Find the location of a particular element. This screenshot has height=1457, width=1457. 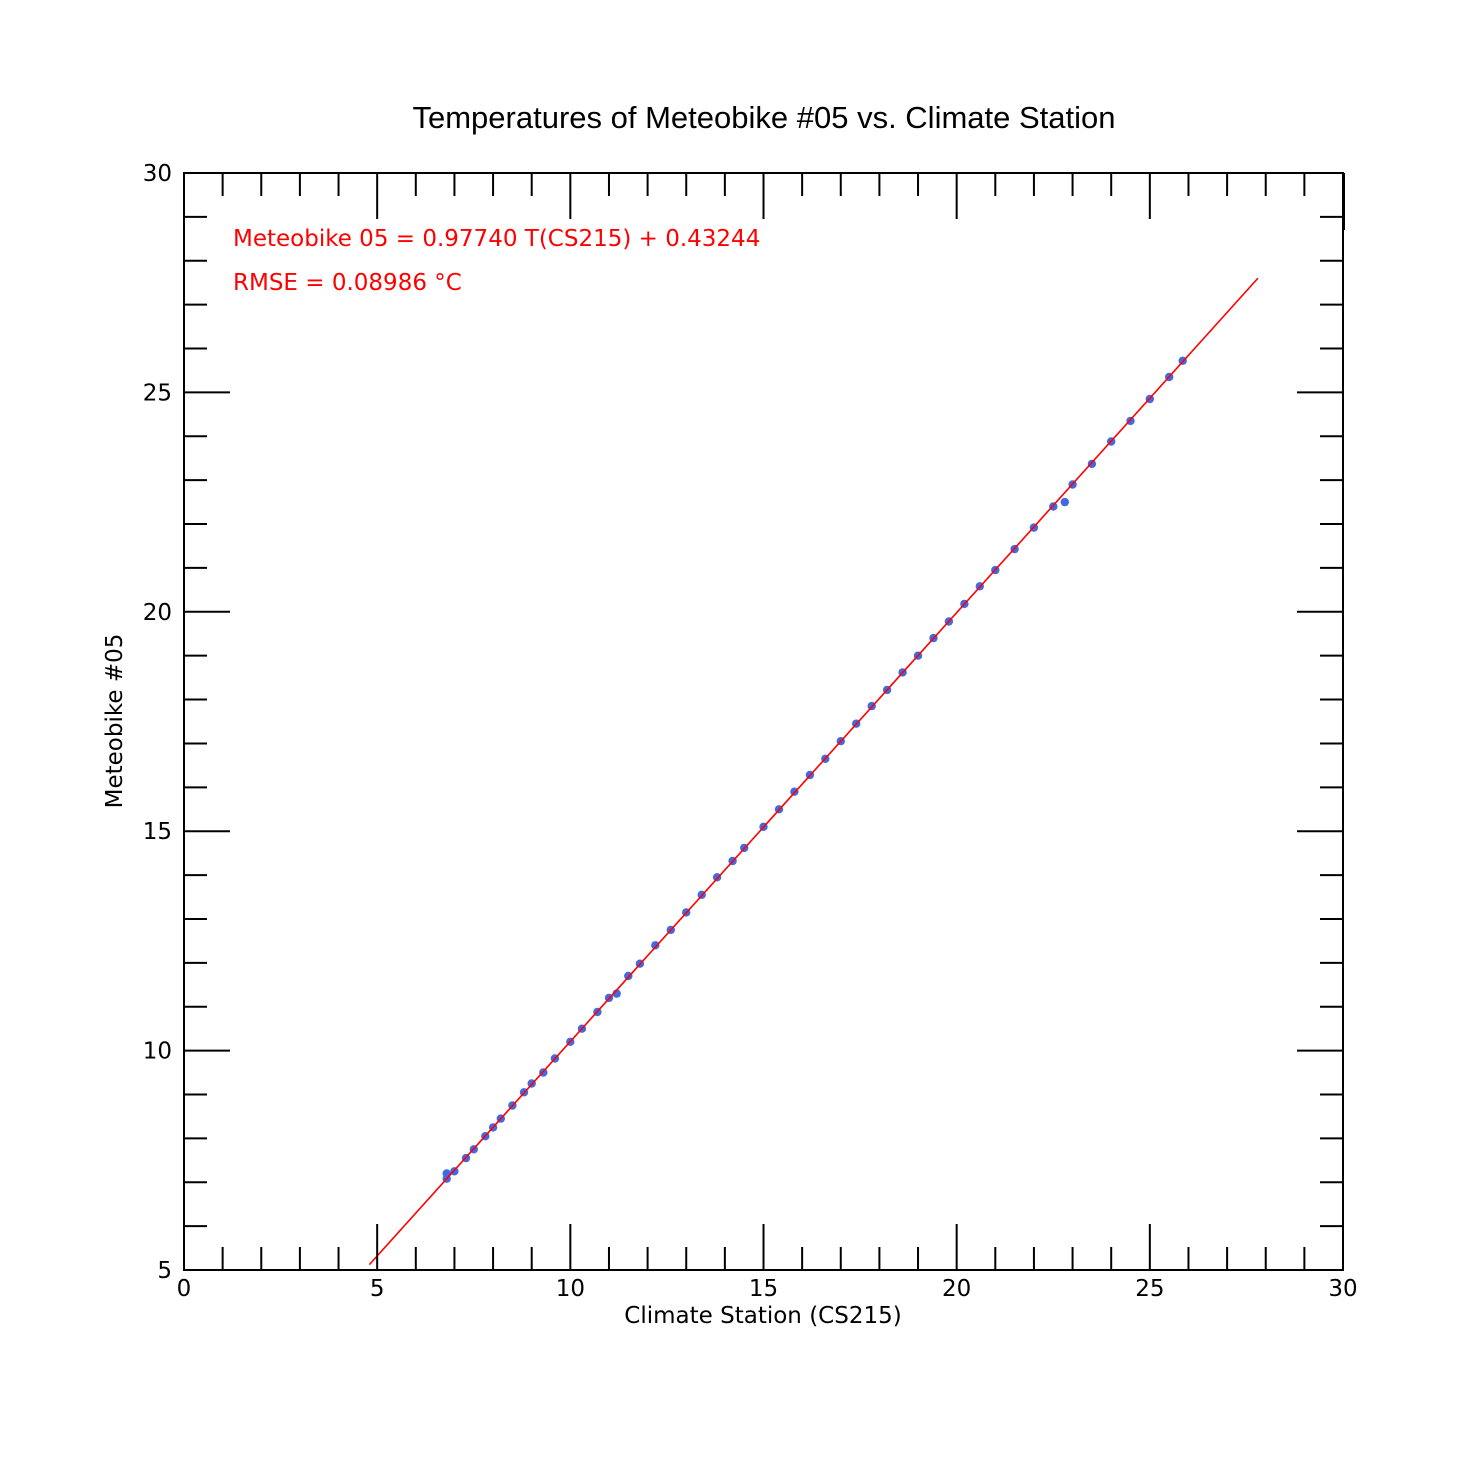

x-tick-label-15: 15 is located at coordinates (763, 1289).